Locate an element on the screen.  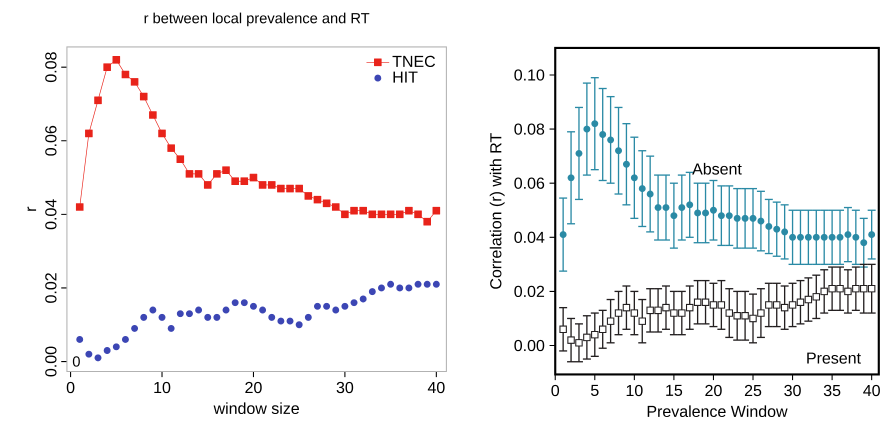
legend-label: HIT is located at coordinates (406, 76).